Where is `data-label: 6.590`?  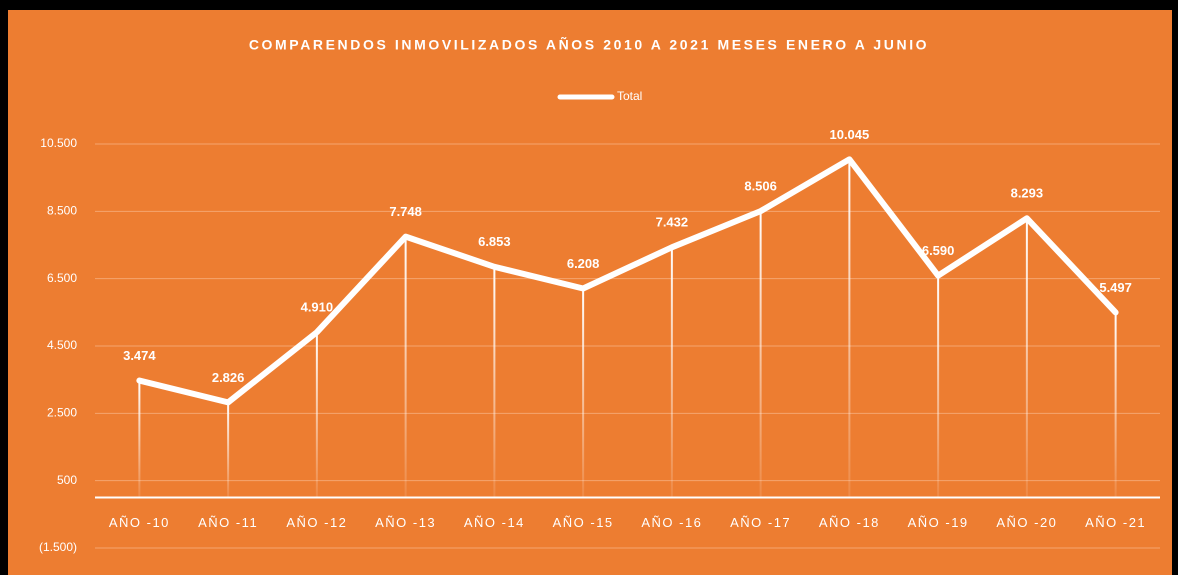
data-label: 6.590 is located at coordinates (938, 250).